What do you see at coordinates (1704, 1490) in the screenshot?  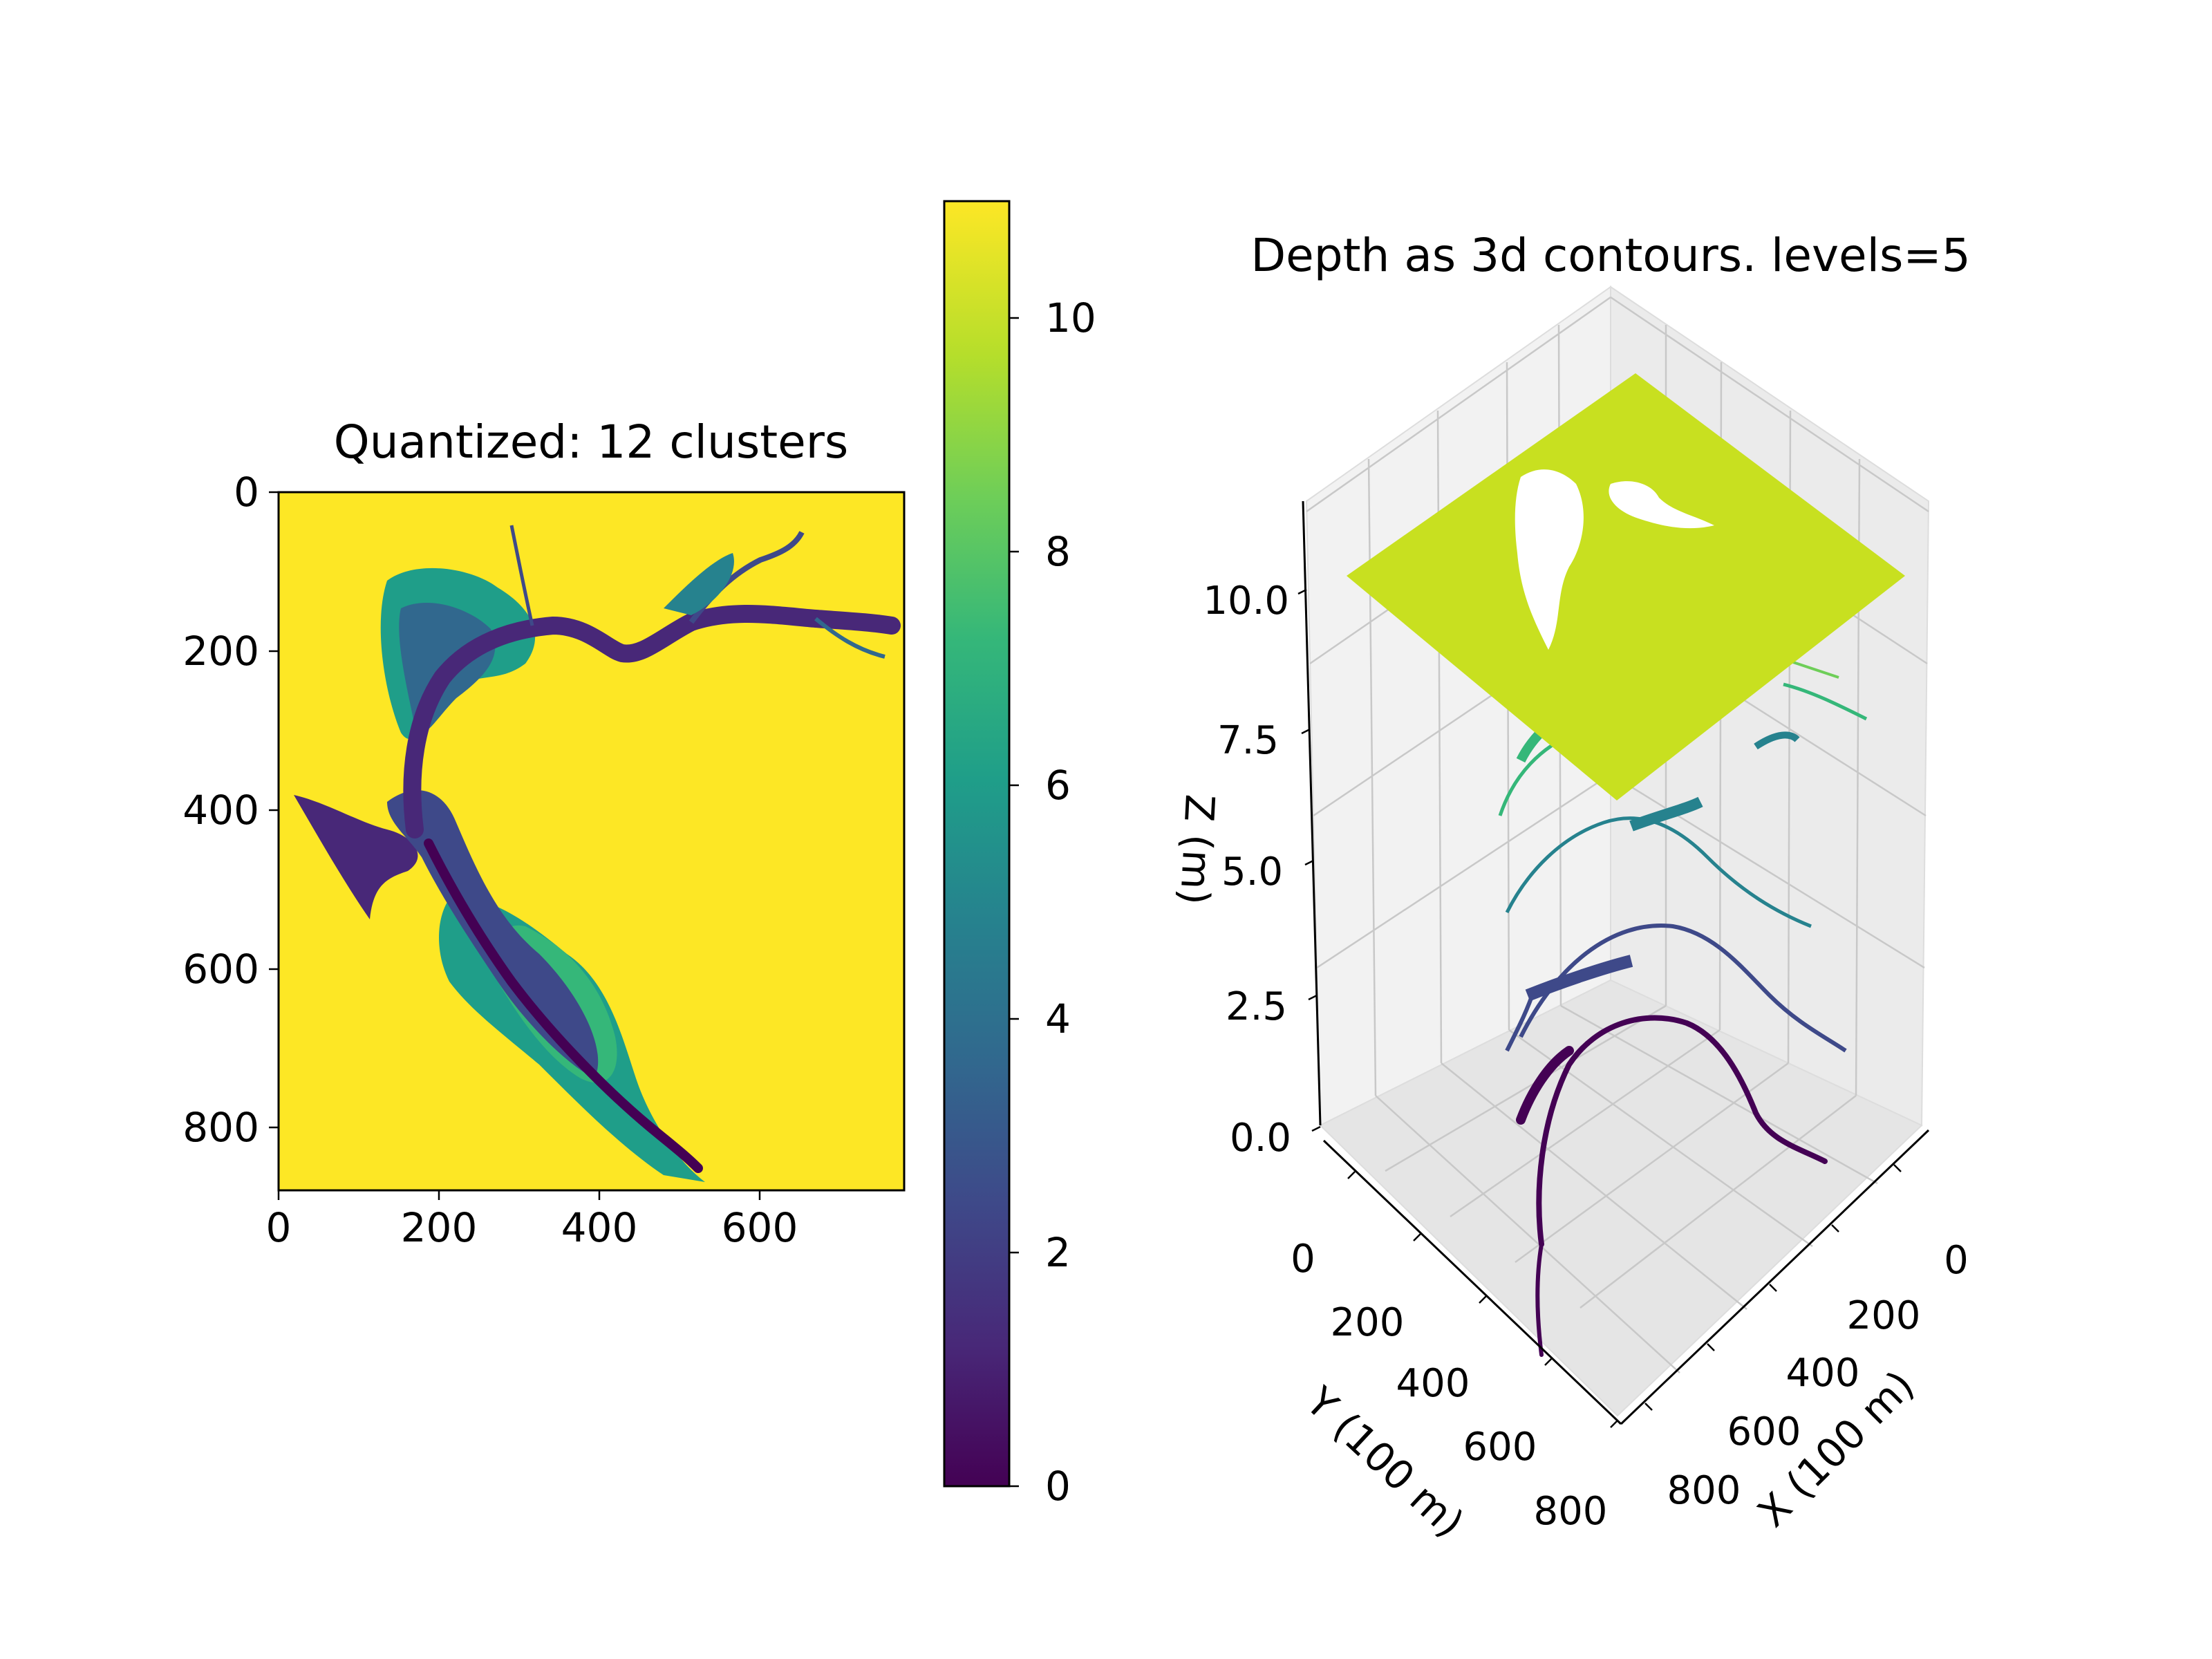 I see `x-tick-label-4: 800` at bounding box center [1704, 1490].